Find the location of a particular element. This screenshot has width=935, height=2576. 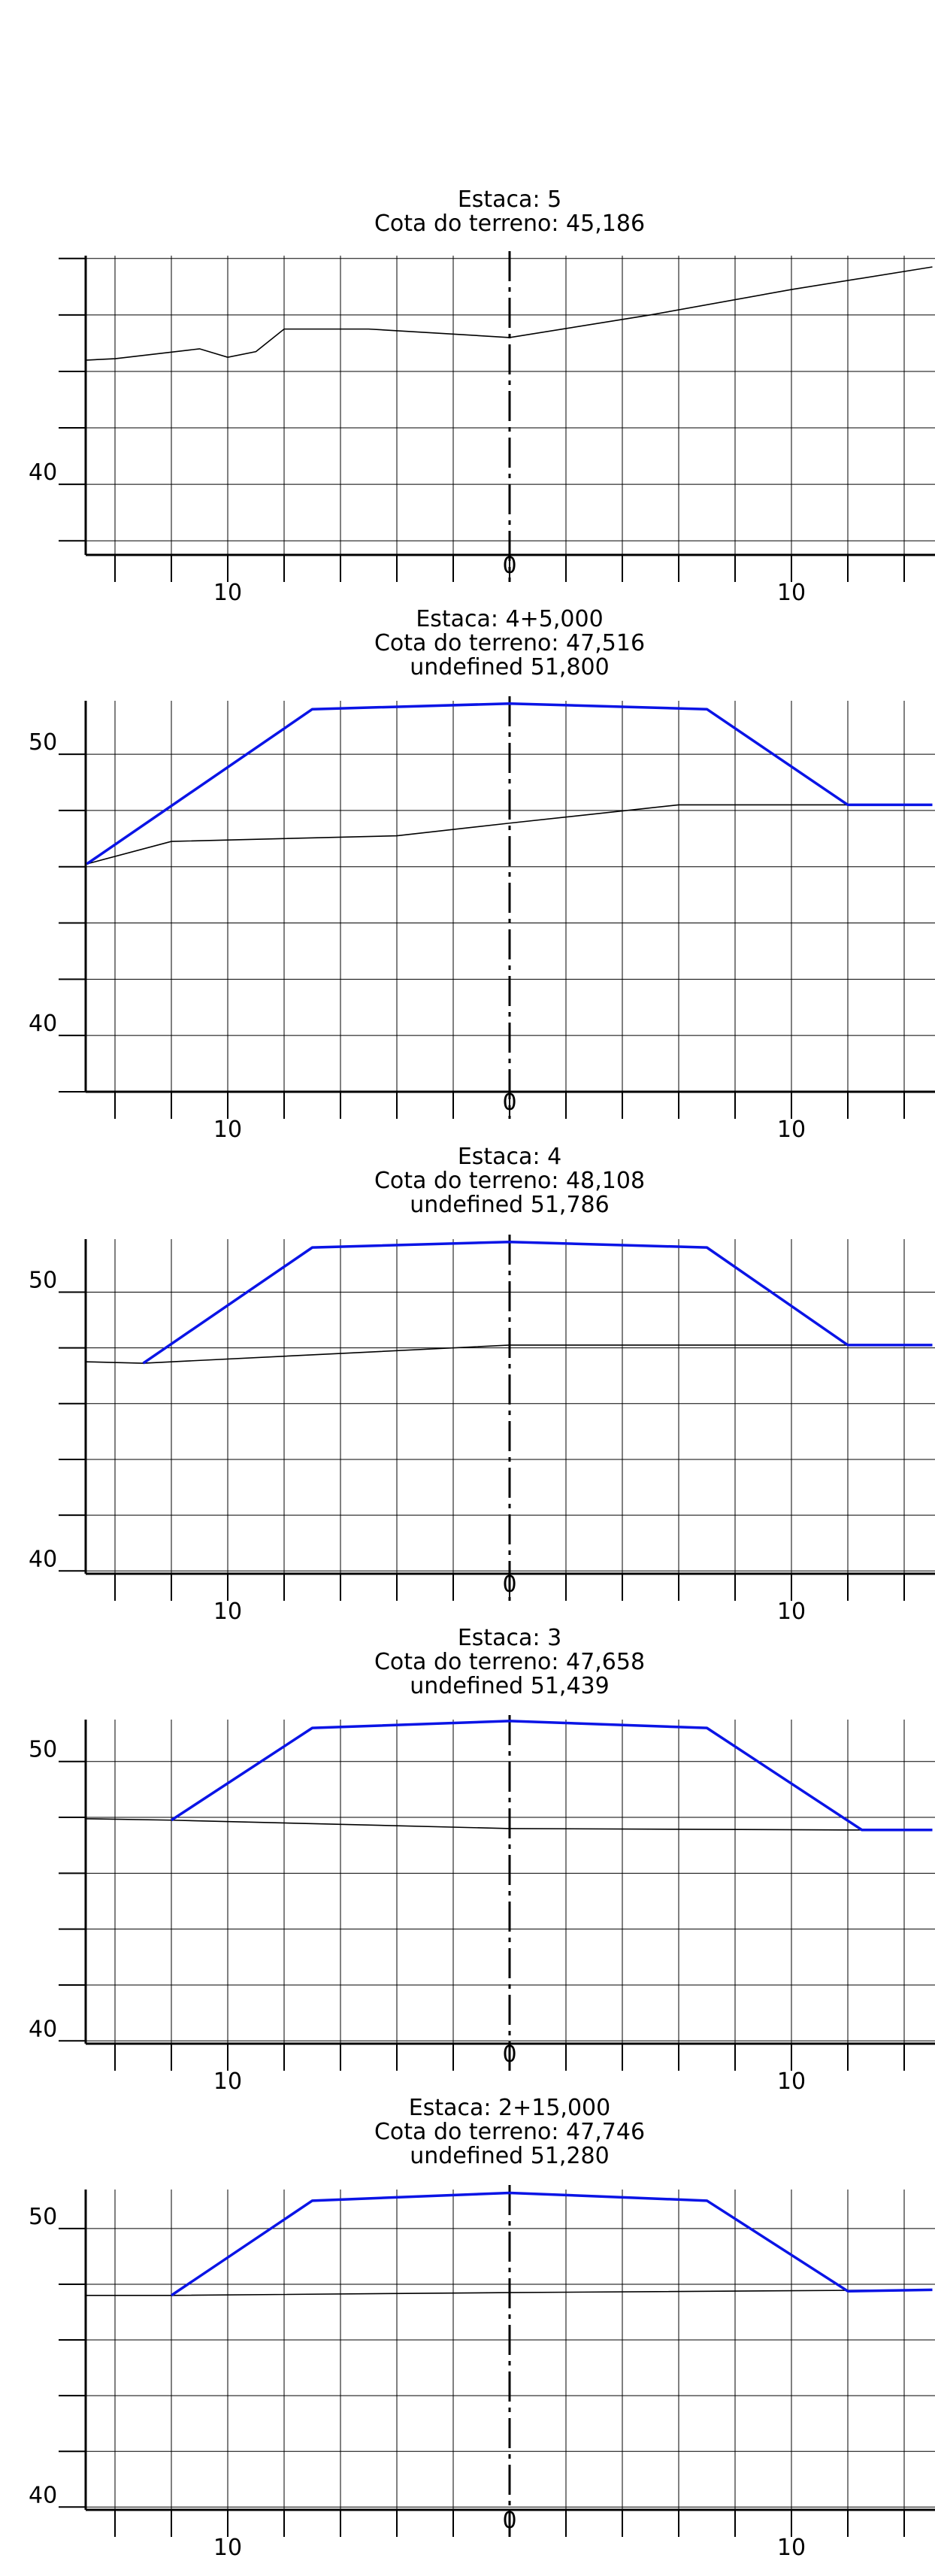

terrain-elevation-title: Cota do terreno: 48,108 is located at coordinates (509, 1181).